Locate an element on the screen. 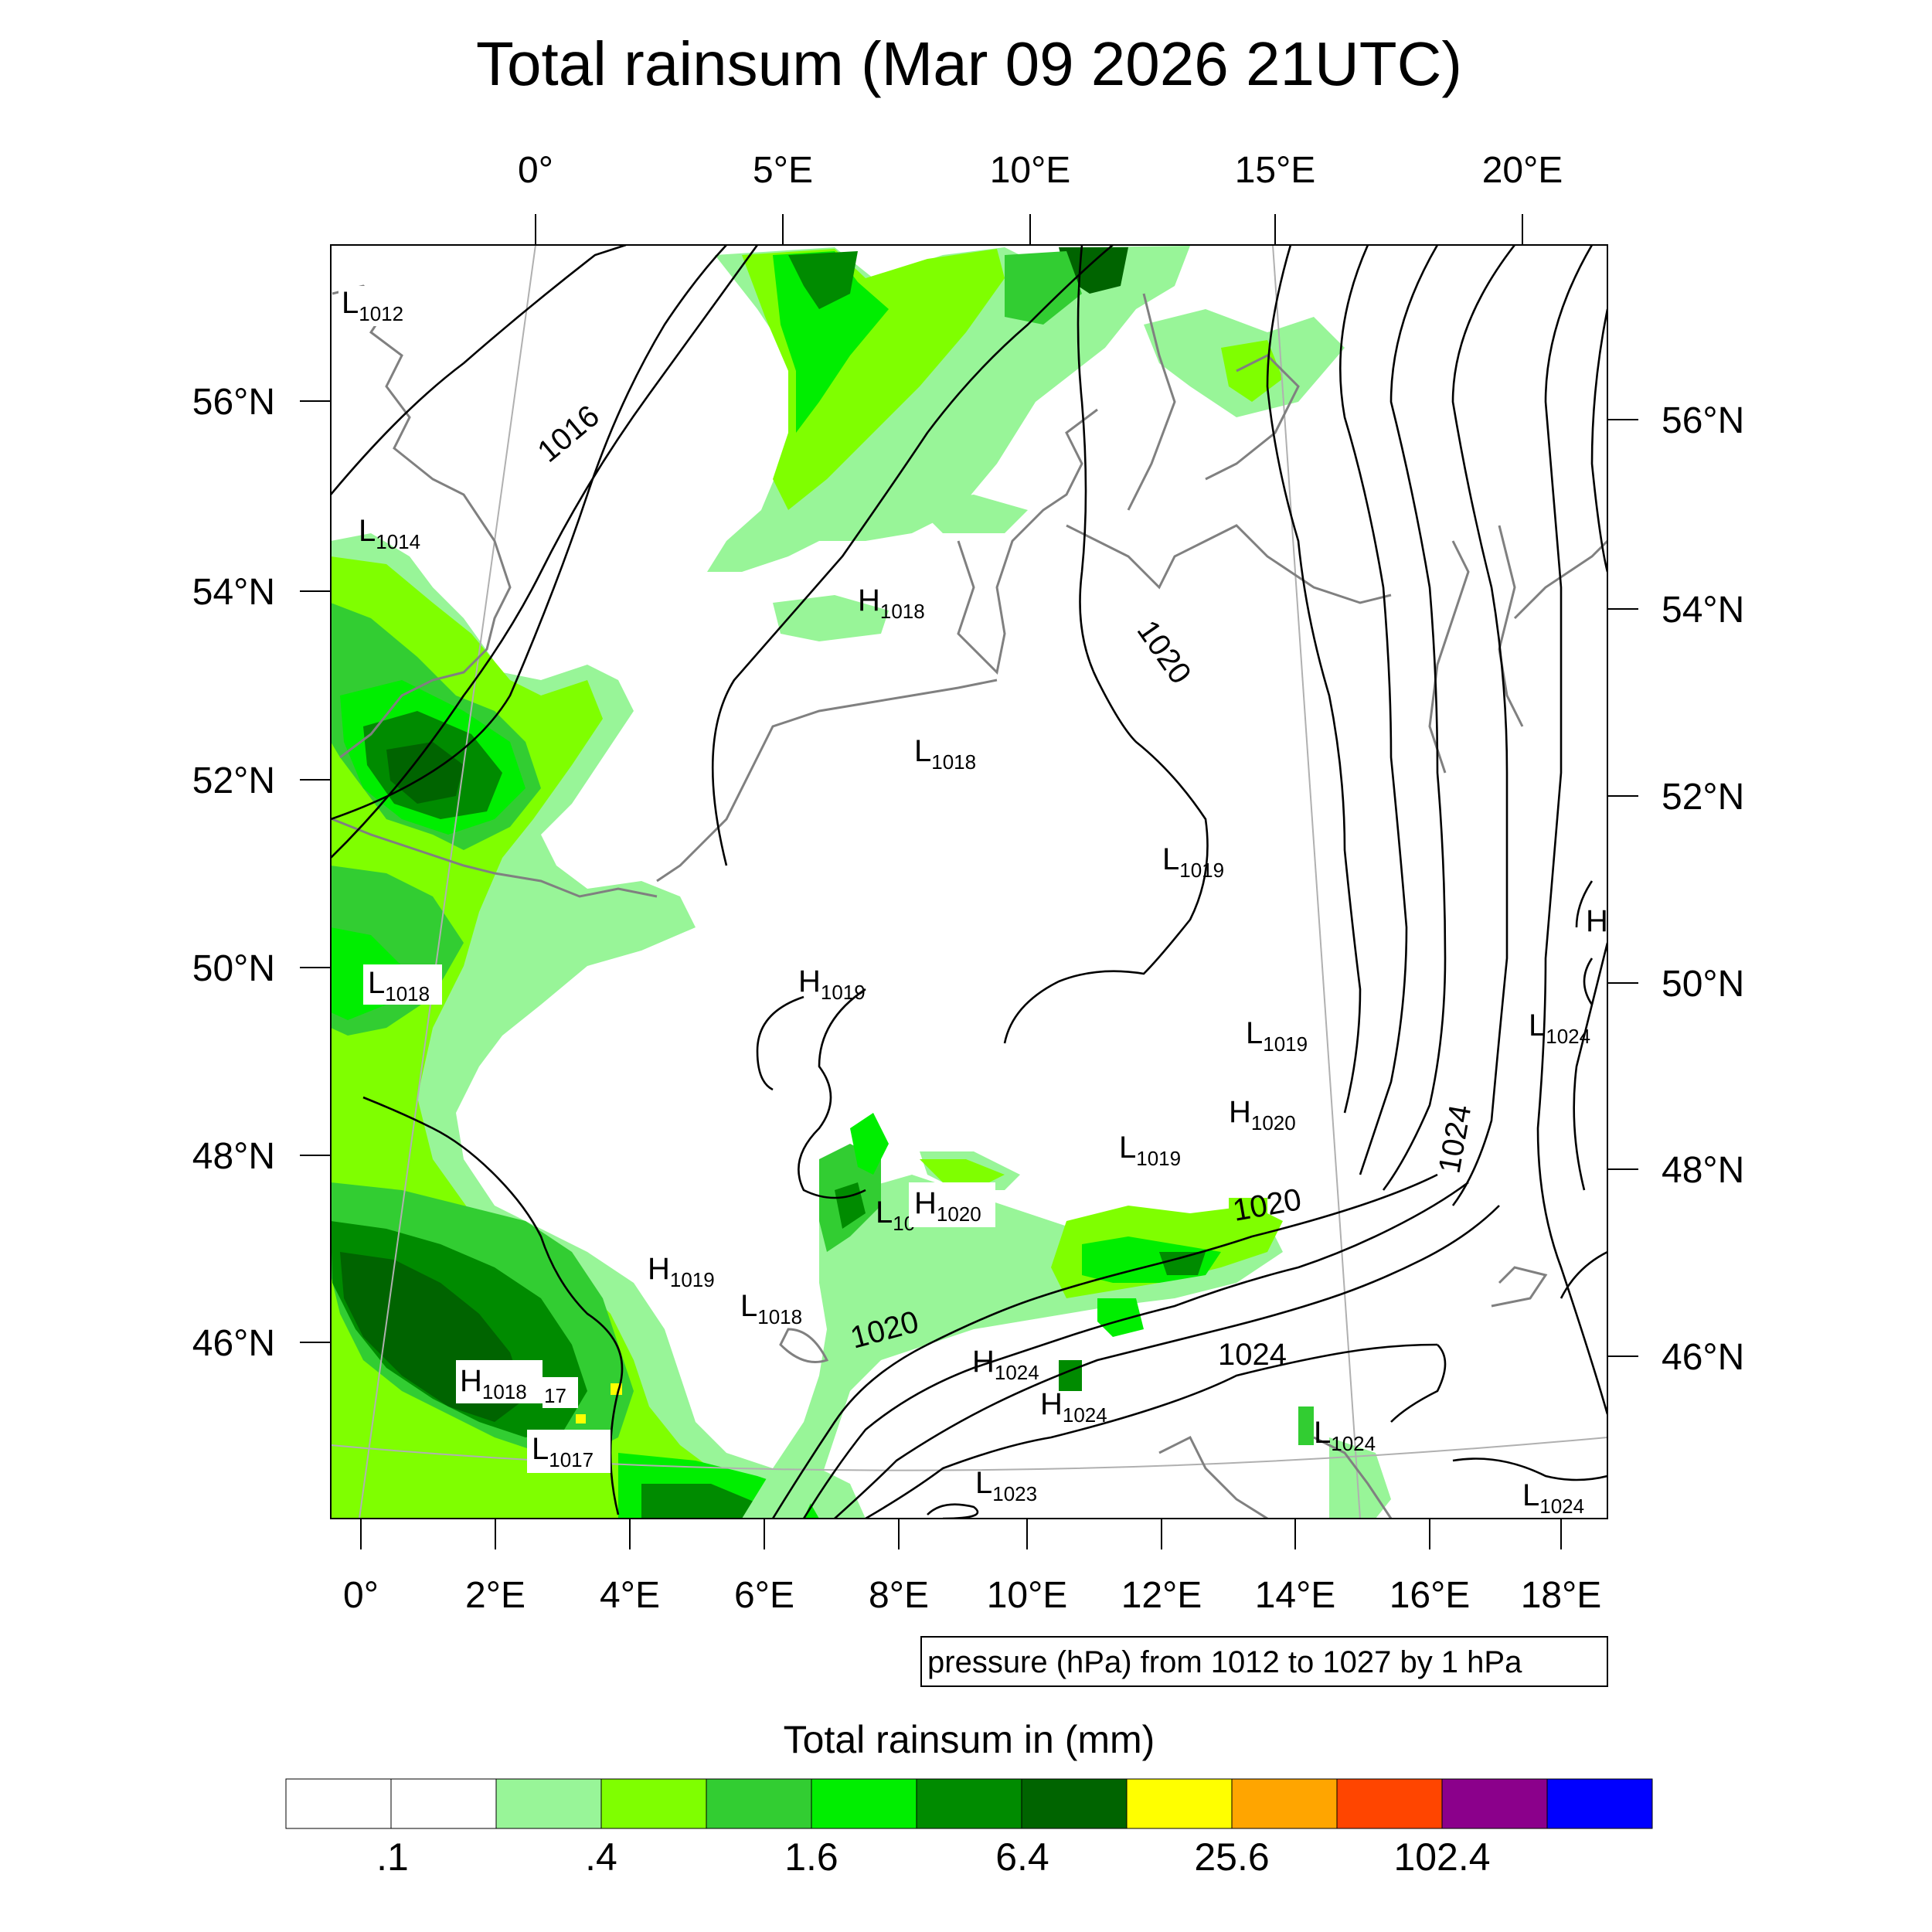  lat-label-right: 52°N is located at coordinates (1703, 798).